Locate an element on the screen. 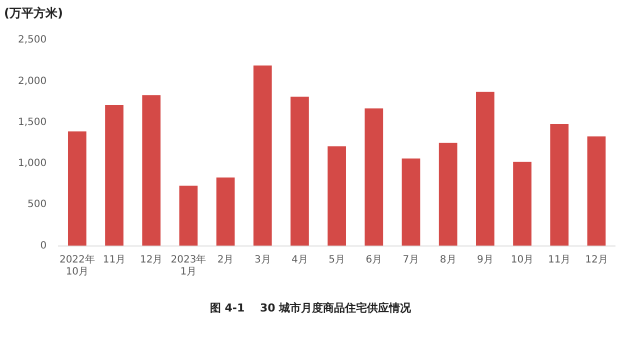 The height and width of the screenshot is (339, 635). text: 图 4-1 30 城市月度商品住宅供应情况 is located at coordinates (311, 307).